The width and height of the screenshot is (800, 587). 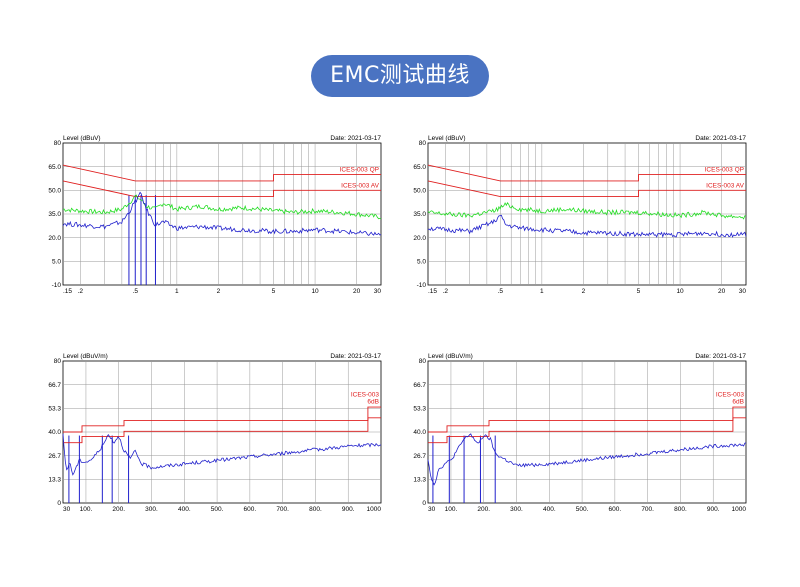 I want to click on y-axis-label: Level (dBuV/m), so click(x=450, y=356).